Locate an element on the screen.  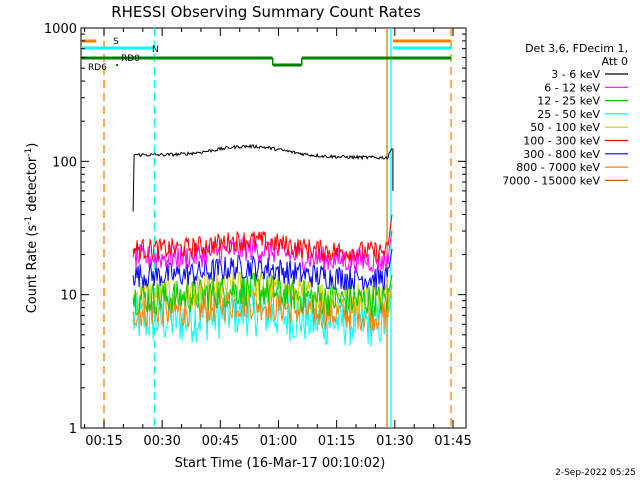
y-tick-label: 1000 is located at coordinates (60, 29).